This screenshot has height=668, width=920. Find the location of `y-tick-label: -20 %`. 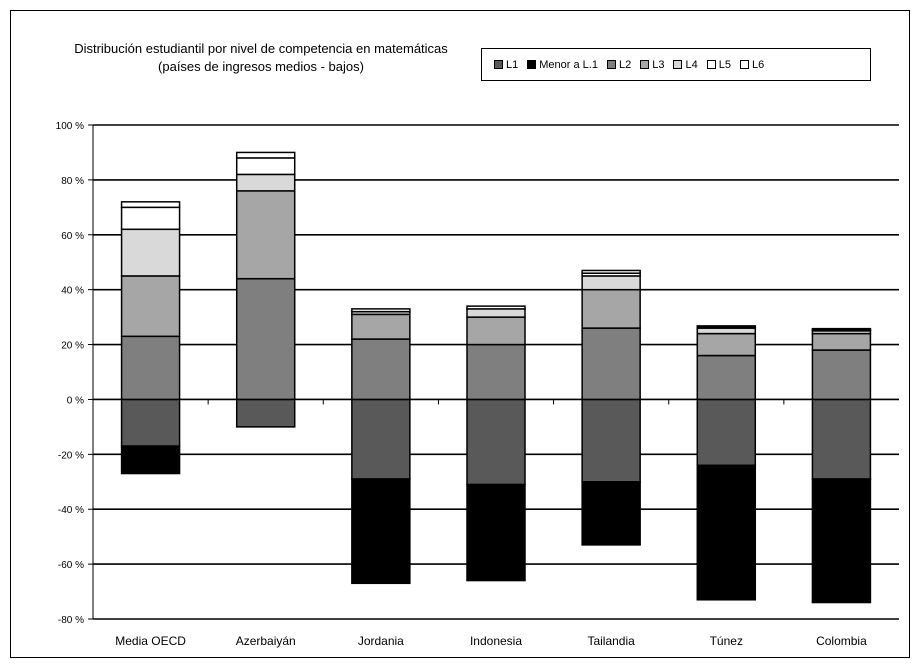

y-tick-label: -20 % is located at coordinates (71, 455).